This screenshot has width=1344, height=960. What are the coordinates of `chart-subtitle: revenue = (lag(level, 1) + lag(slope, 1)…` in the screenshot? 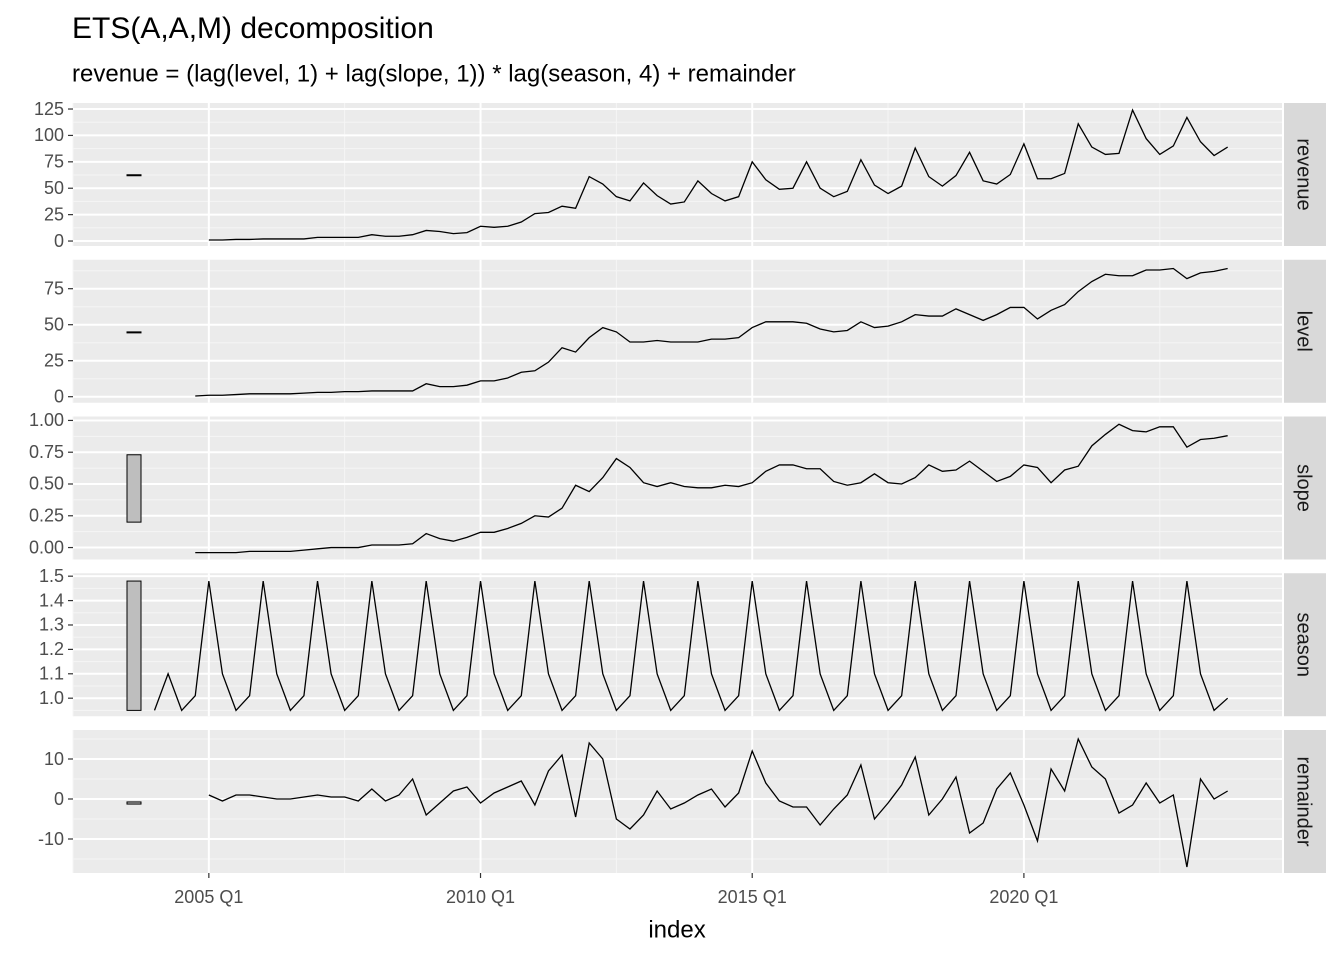 It's located at (434, 73).